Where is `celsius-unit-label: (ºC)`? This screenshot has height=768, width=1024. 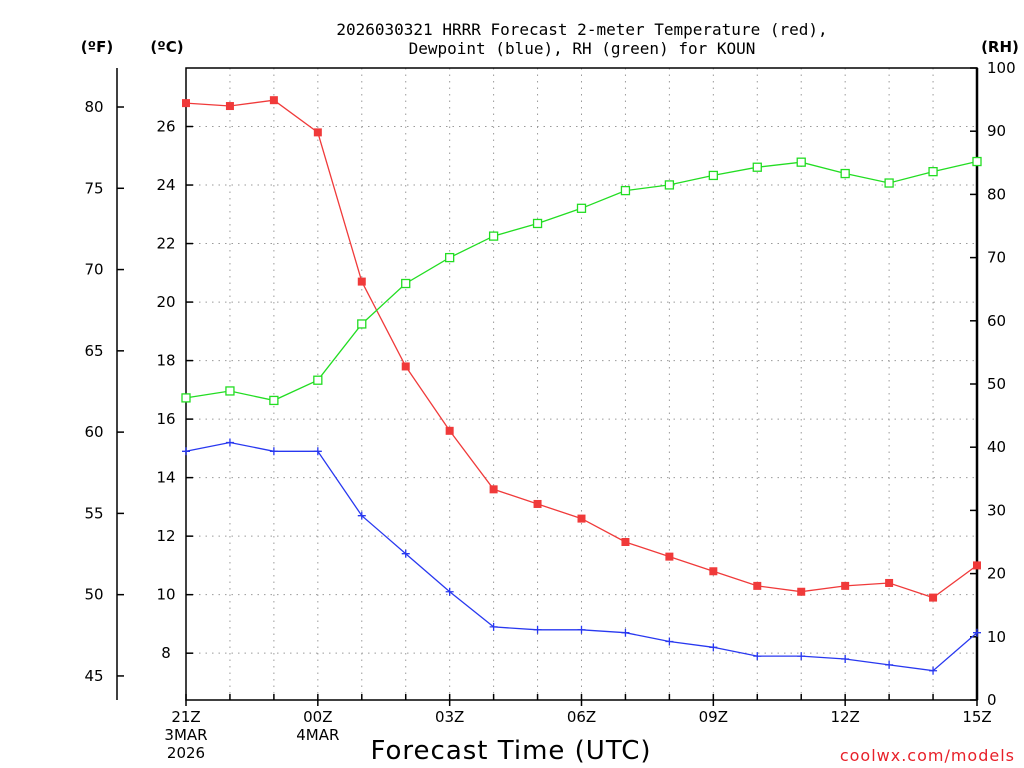
celsius-unit-label: (ºC) is located at coordinates (166, 47).